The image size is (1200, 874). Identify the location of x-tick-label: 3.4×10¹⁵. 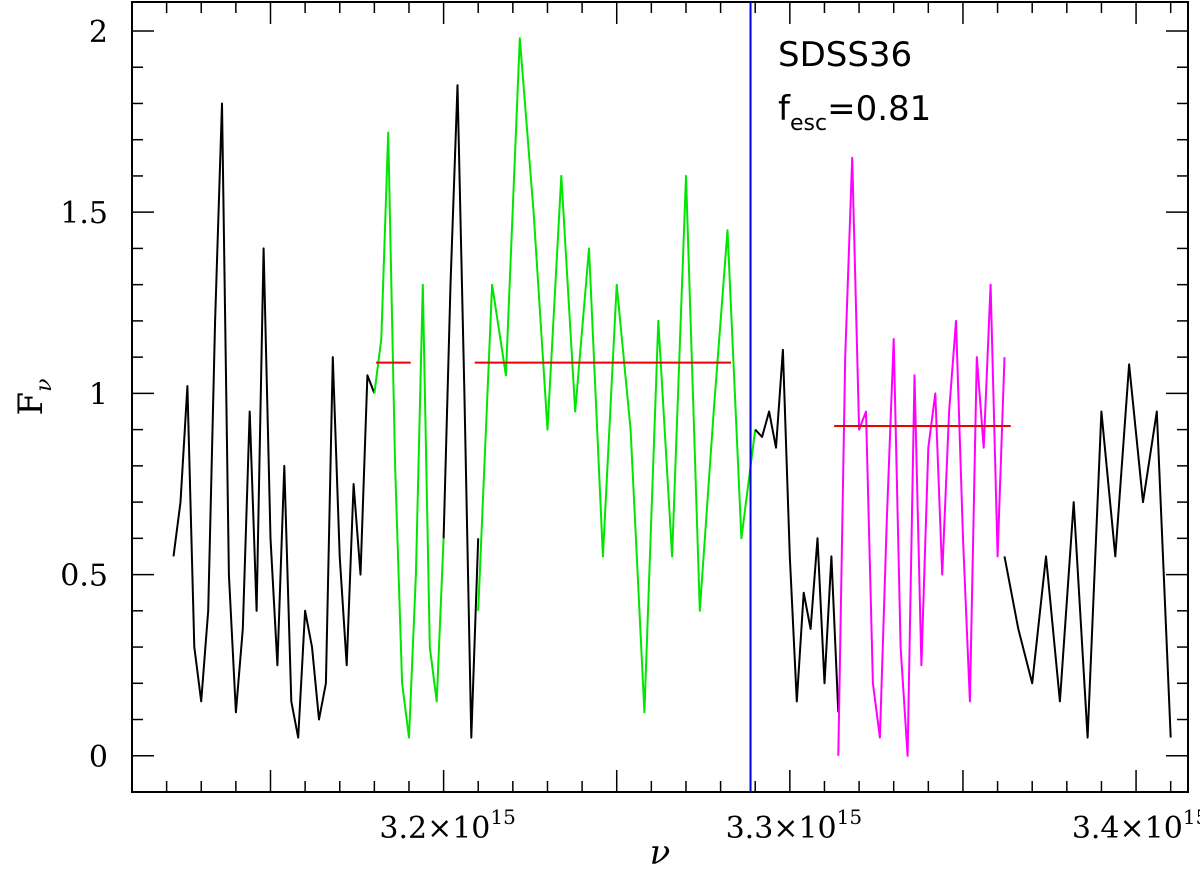
(1136, 825).